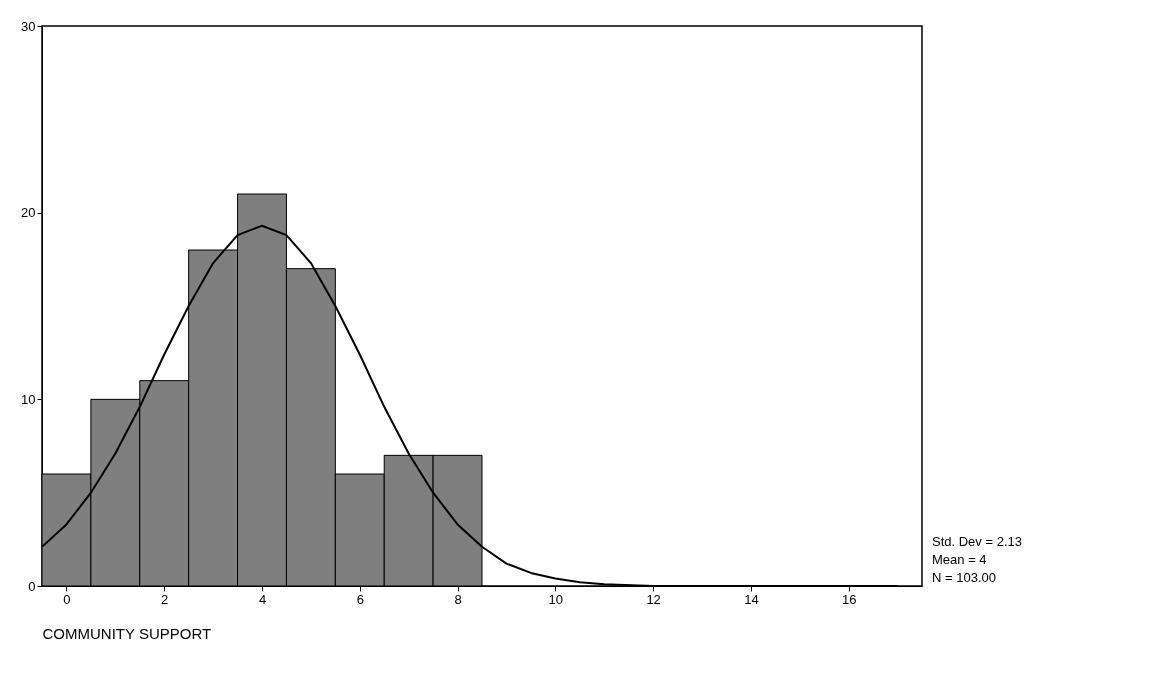  I want to click on y-tick-label: 20, so click(28, 213).